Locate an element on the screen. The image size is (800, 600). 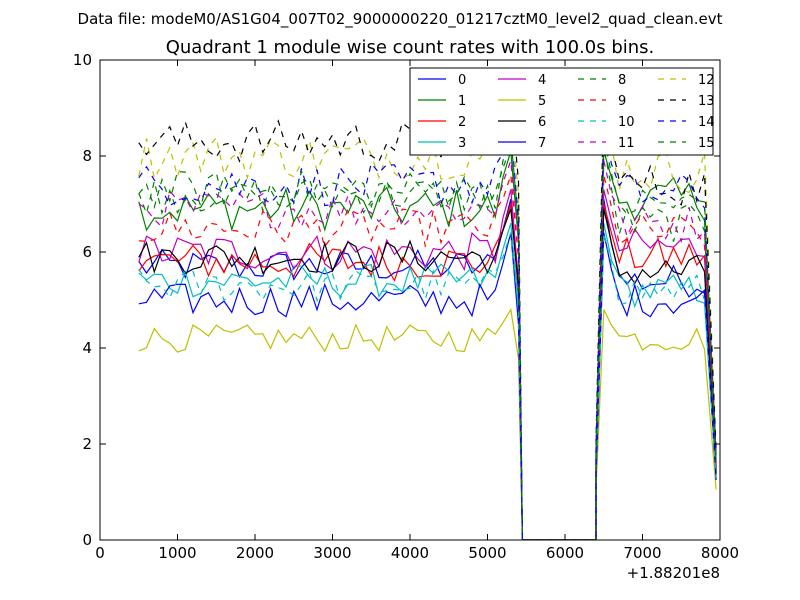
legend-label: 11 is located at coordinates (626, 143).